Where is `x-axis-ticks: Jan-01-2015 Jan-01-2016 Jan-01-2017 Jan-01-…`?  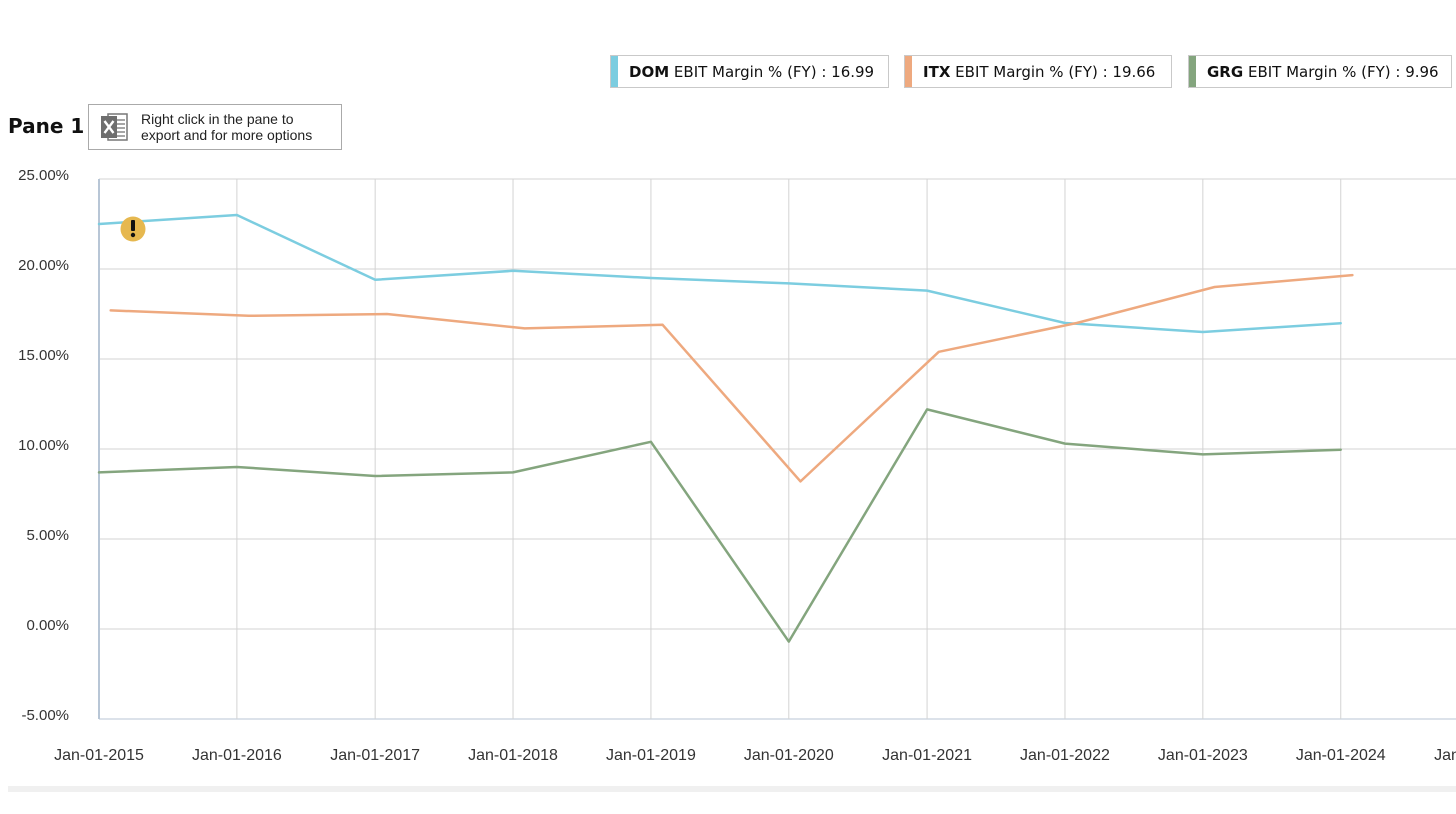
x-axis-ticks: Jan-01-2015 Jan-01-2016 Jan-01-2017 Jan-01-… is located at coordinates (755, 755).